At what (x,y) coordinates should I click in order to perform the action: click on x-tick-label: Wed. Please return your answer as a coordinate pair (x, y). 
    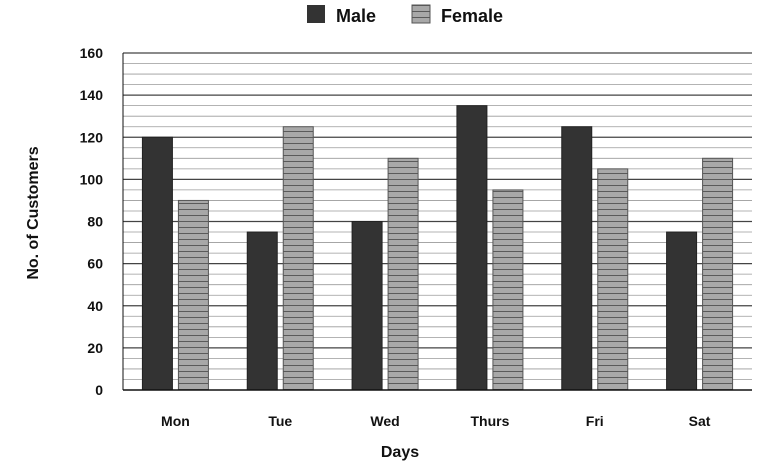
    Looking at the image, I should click on (384, 421).